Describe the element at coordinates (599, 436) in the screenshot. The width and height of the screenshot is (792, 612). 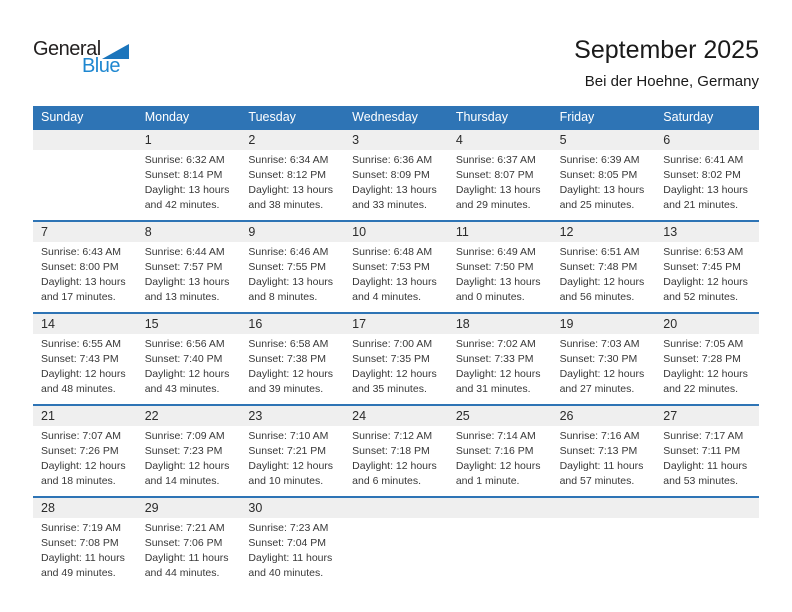
I see `sunrise-text: Sunrise: 7:16 AM` at that location.